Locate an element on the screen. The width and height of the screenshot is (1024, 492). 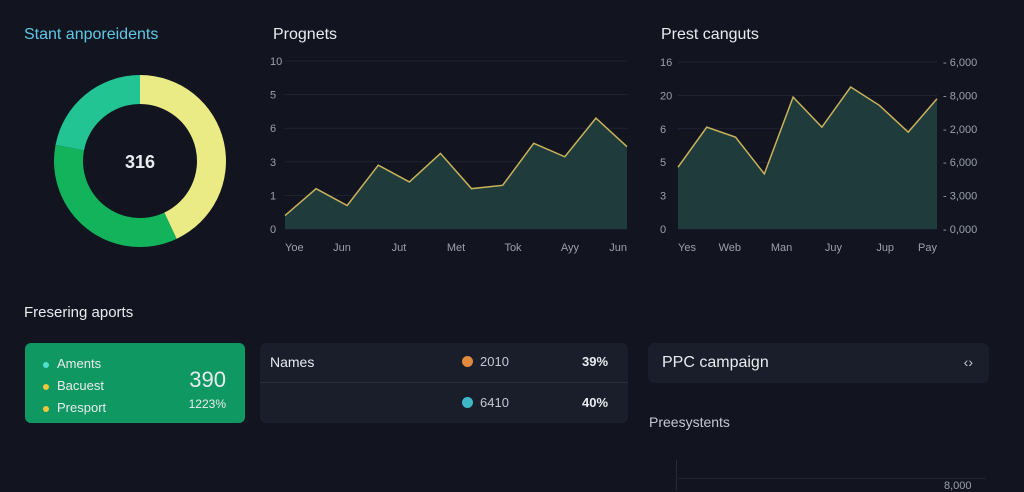
x-tick-label: Pay is located at coordinates (927, 248).